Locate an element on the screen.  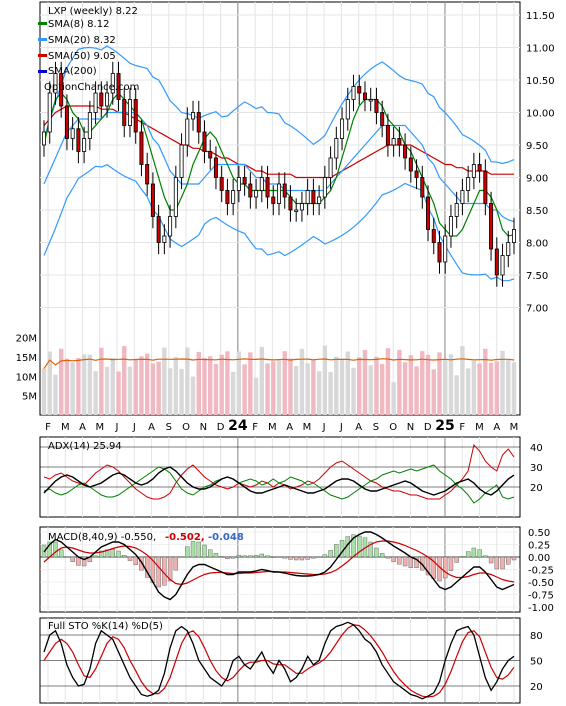
price-tick-label: 7.50 is located at coordinates (537, 276).